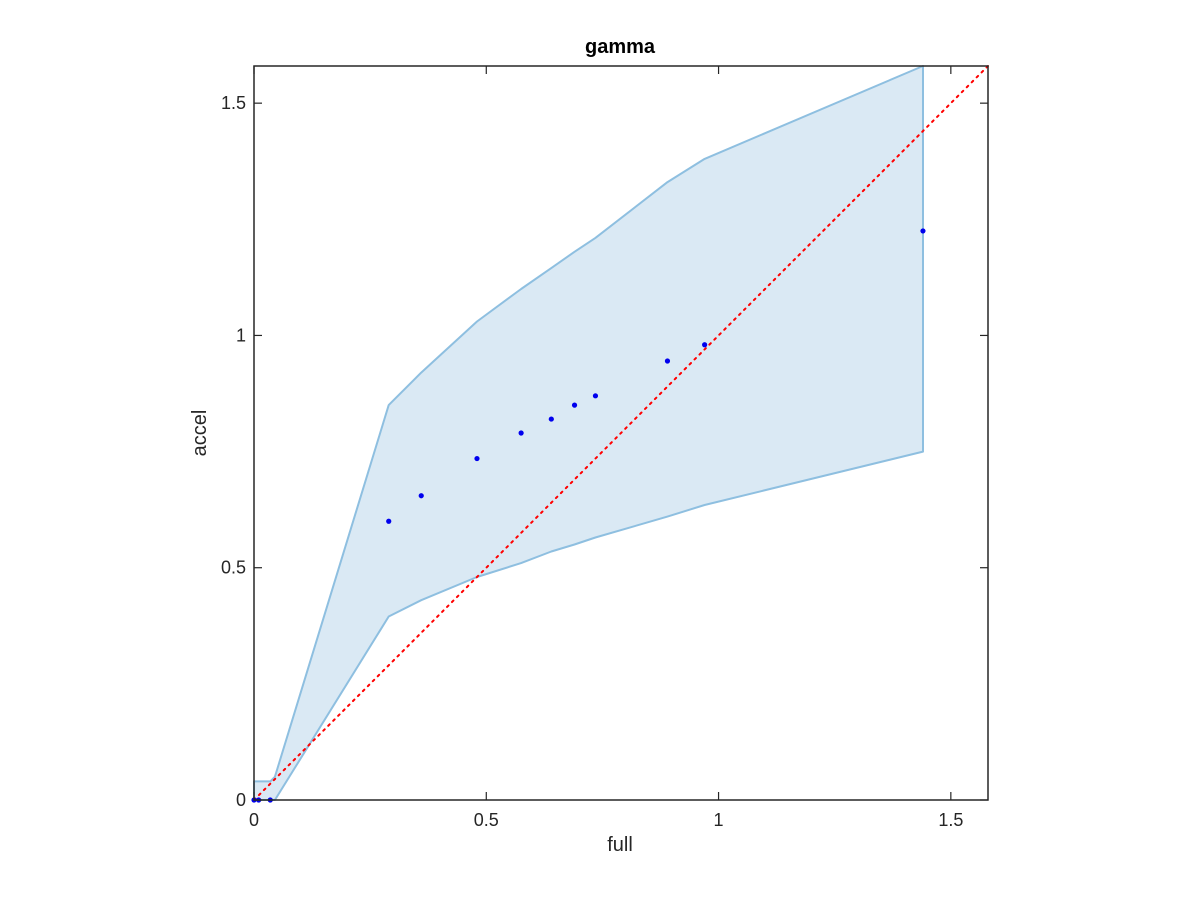 The image size is (1200, 900). What do you see at coordinates (233, 568) in the screenshot?
I see `y-tick-label: 0.5` at bounding box center [233, 568].